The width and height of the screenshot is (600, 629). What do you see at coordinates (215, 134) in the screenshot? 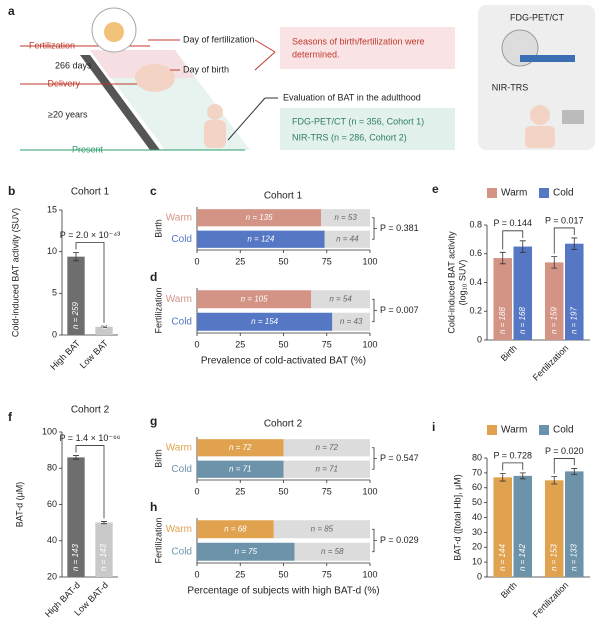
I see `adult-body` at bounding box center [215, 134].